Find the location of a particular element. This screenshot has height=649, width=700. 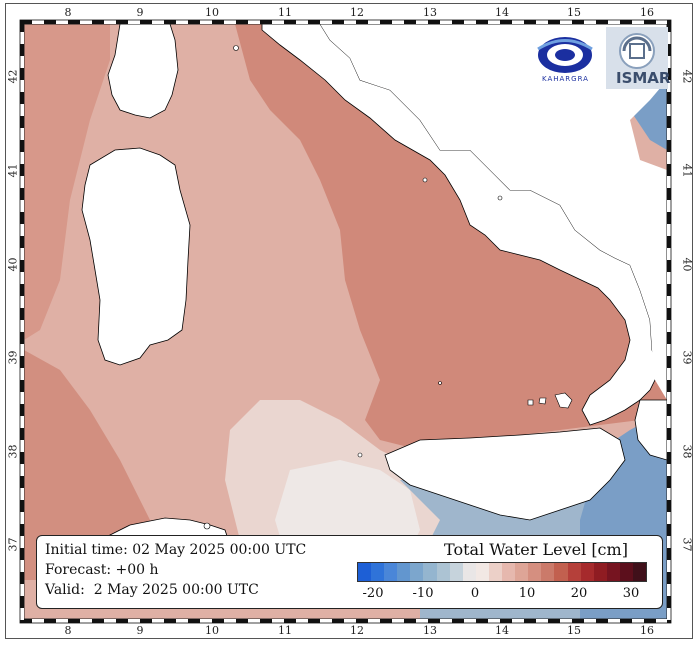

lon-tick-top: 13 is located at coordinates (430, 12).